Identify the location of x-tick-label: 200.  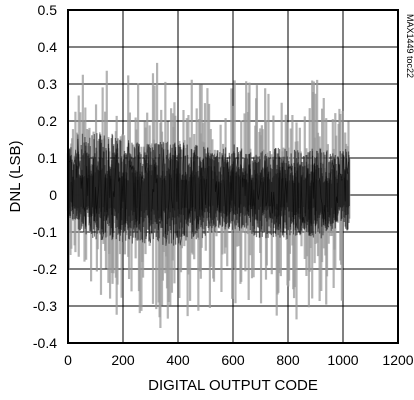
(123, 360).